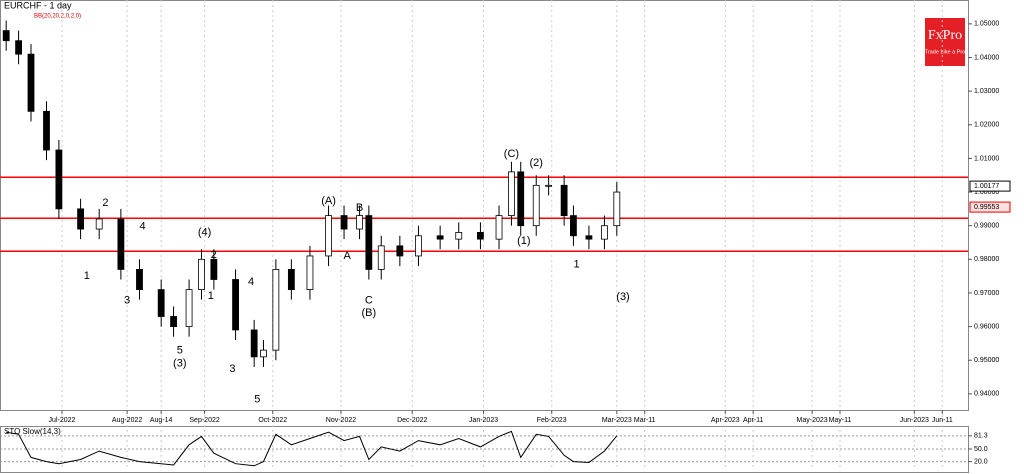  What do you see at coordinates (204, 420) in the screenshot?
I see `x-tick-label: Sep-2022` at bounding box center [204, 420].